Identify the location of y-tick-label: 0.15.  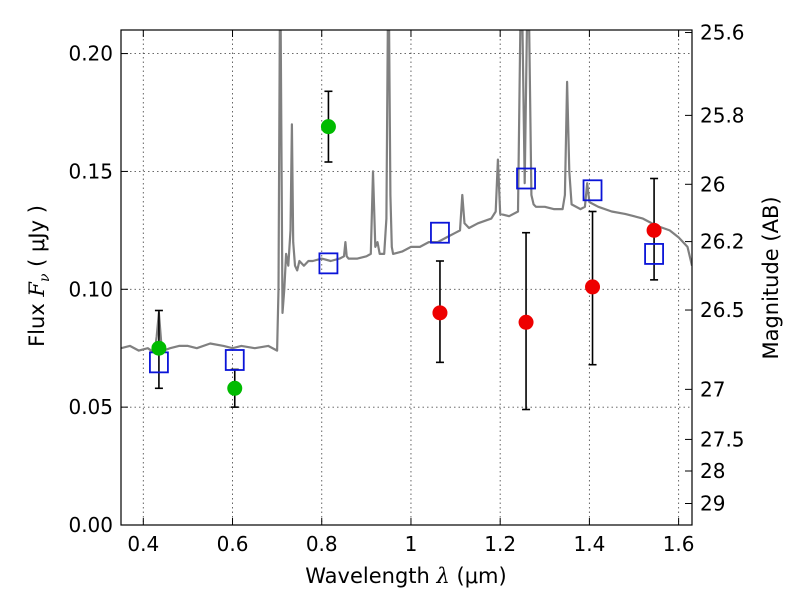
(90, 171).